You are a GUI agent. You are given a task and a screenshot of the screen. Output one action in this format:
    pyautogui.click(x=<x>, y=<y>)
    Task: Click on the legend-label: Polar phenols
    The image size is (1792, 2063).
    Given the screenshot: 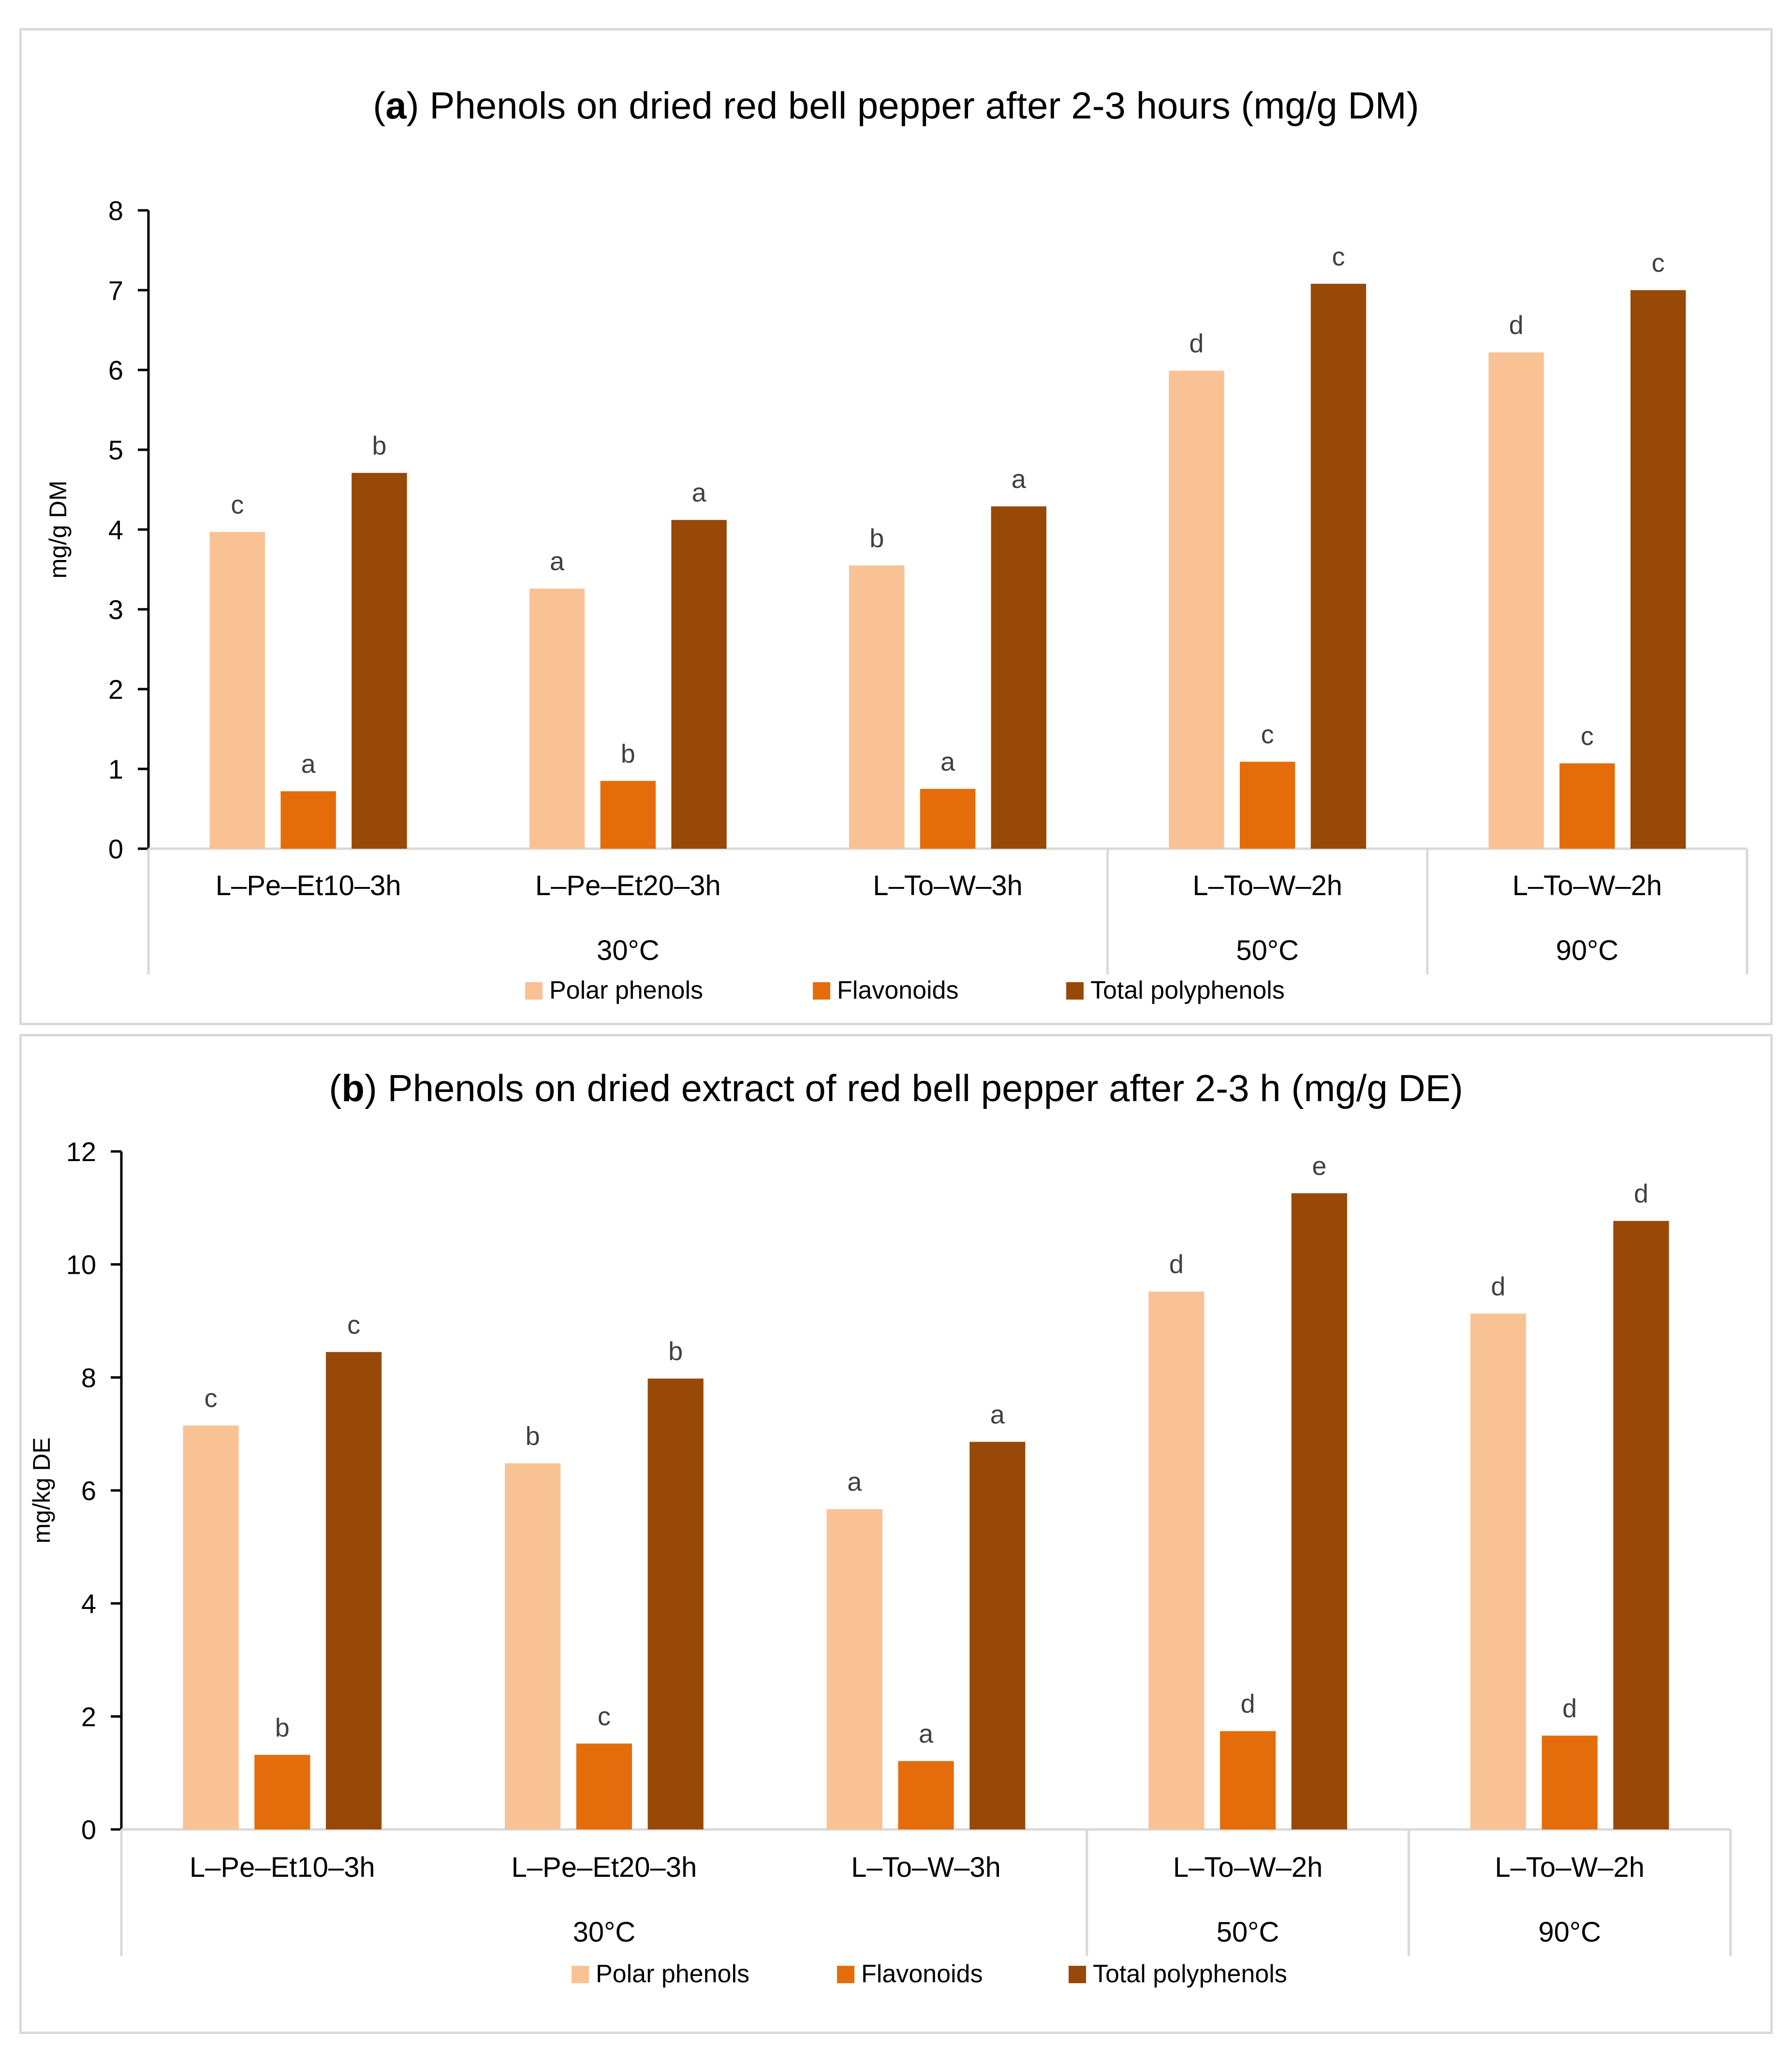 What is the action you would take?
    pyautogui.click(x=626, y=990)
    